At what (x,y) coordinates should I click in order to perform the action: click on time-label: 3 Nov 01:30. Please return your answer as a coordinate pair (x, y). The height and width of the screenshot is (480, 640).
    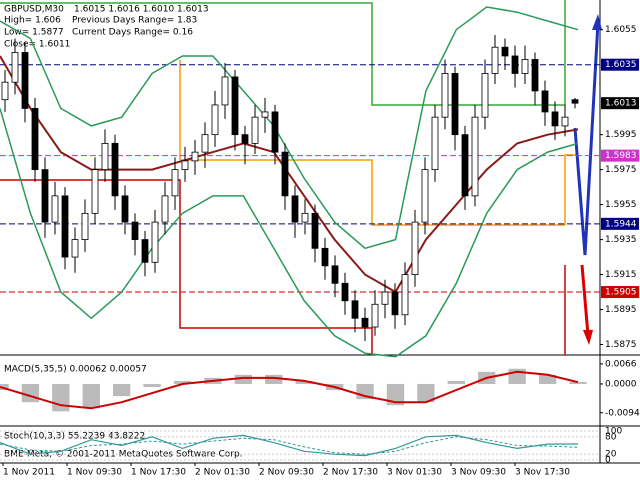
    Looking at the image, I should click on (414, 473).